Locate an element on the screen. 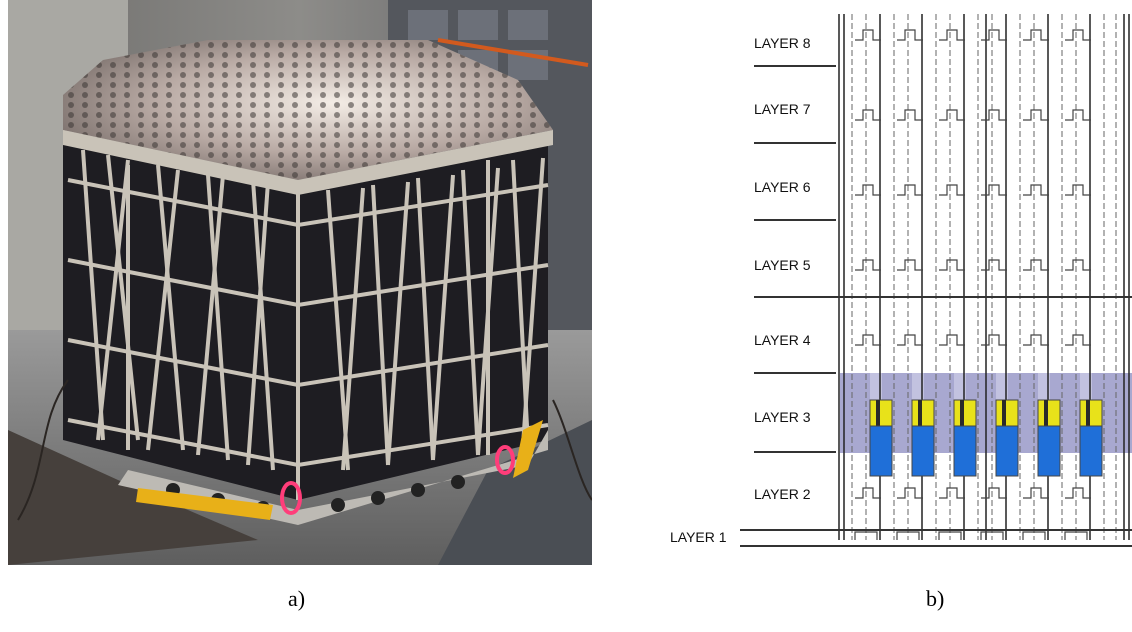 The height and width of the screenshot is (632, 1132). layer-label-4: LAYER 4 is located at coordinates (782, 340).